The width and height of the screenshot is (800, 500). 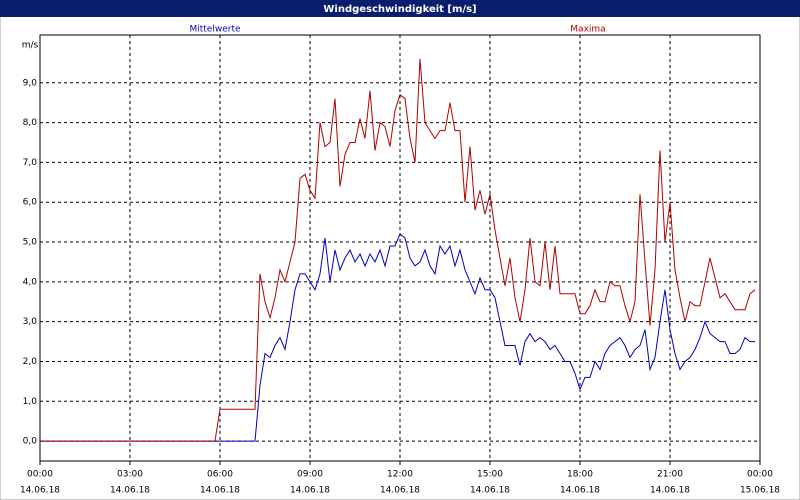 I want to click on chart-title: Windgeschwindigkeit [m/s], so click(x=399, y=9).